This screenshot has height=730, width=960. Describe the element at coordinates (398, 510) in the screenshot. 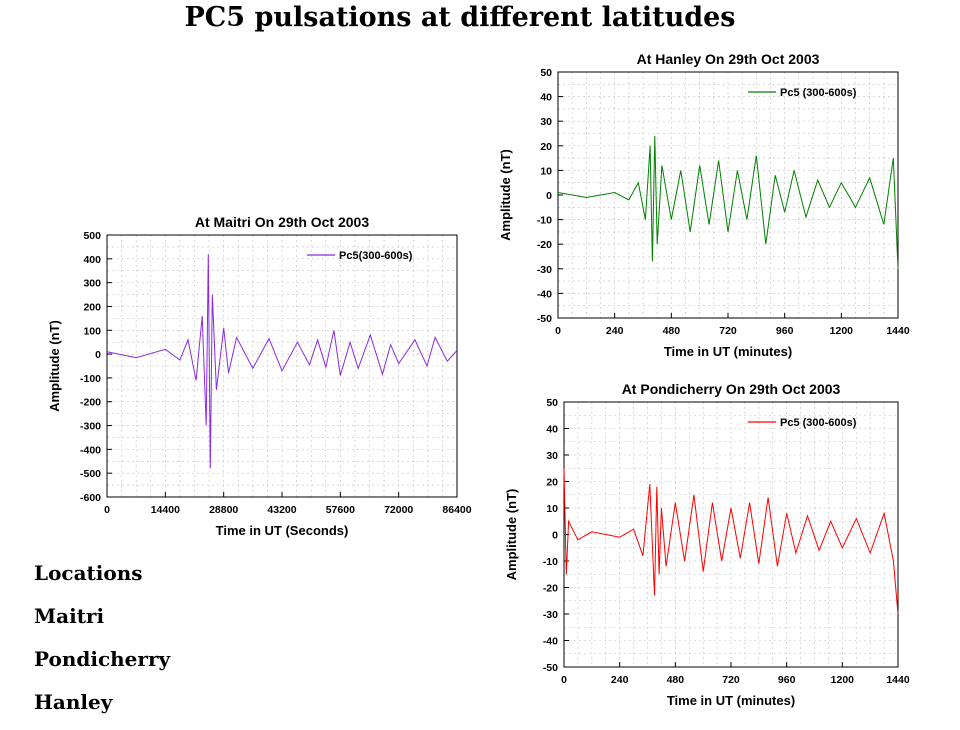

I see `maitri-x-tick-label: 72000` at that location.